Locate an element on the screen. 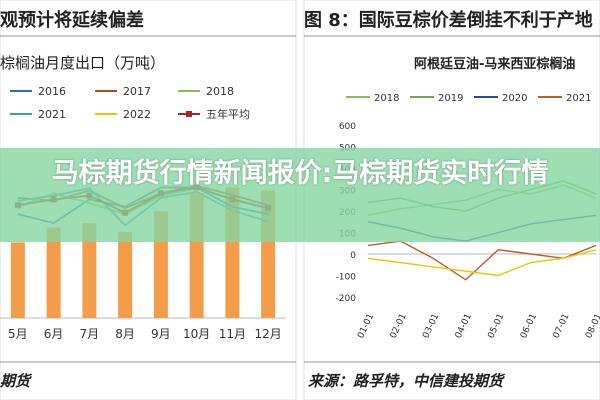 This screenshot has height=400, width=600. left-title: 观预计将延续偏差 is located at coordinates (72, 20).